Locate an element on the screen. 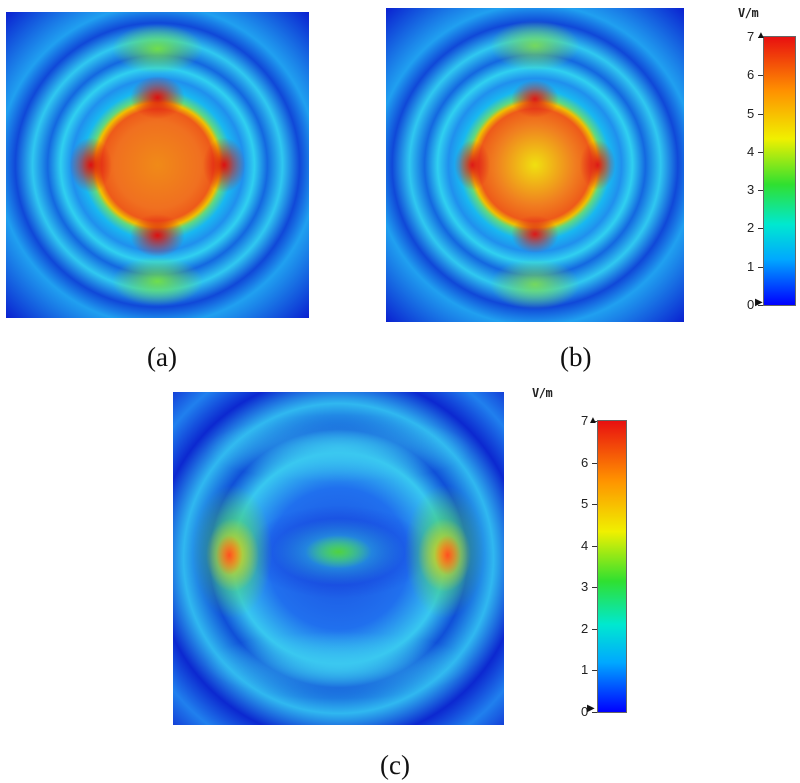  colorbar-bottom-tick-label: 6 is located at coordinates (585, 462).